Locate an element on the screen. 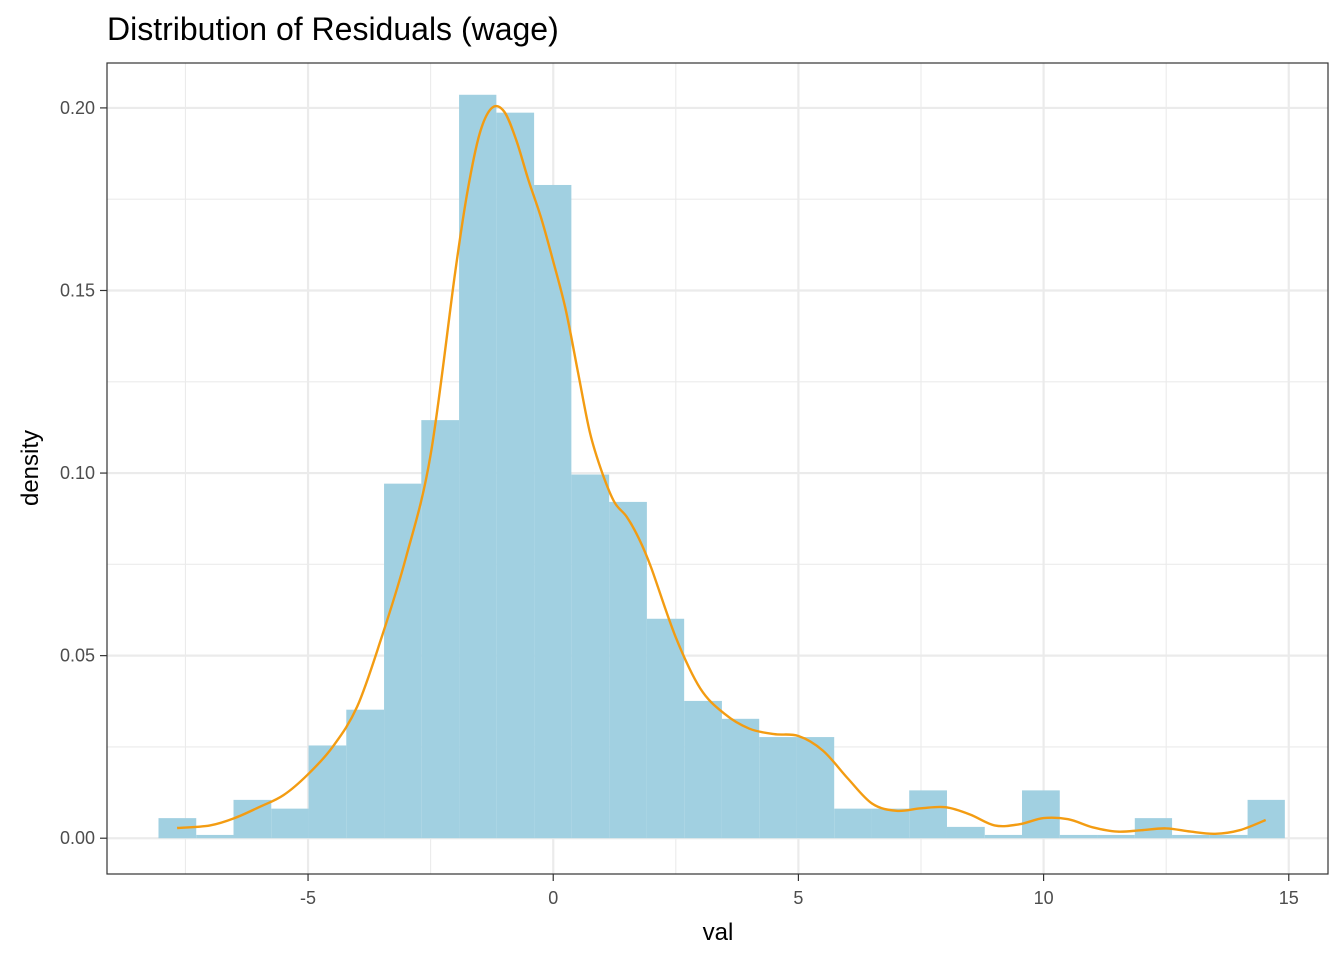  y-axis-label: density is located at coordinates (30, 468).